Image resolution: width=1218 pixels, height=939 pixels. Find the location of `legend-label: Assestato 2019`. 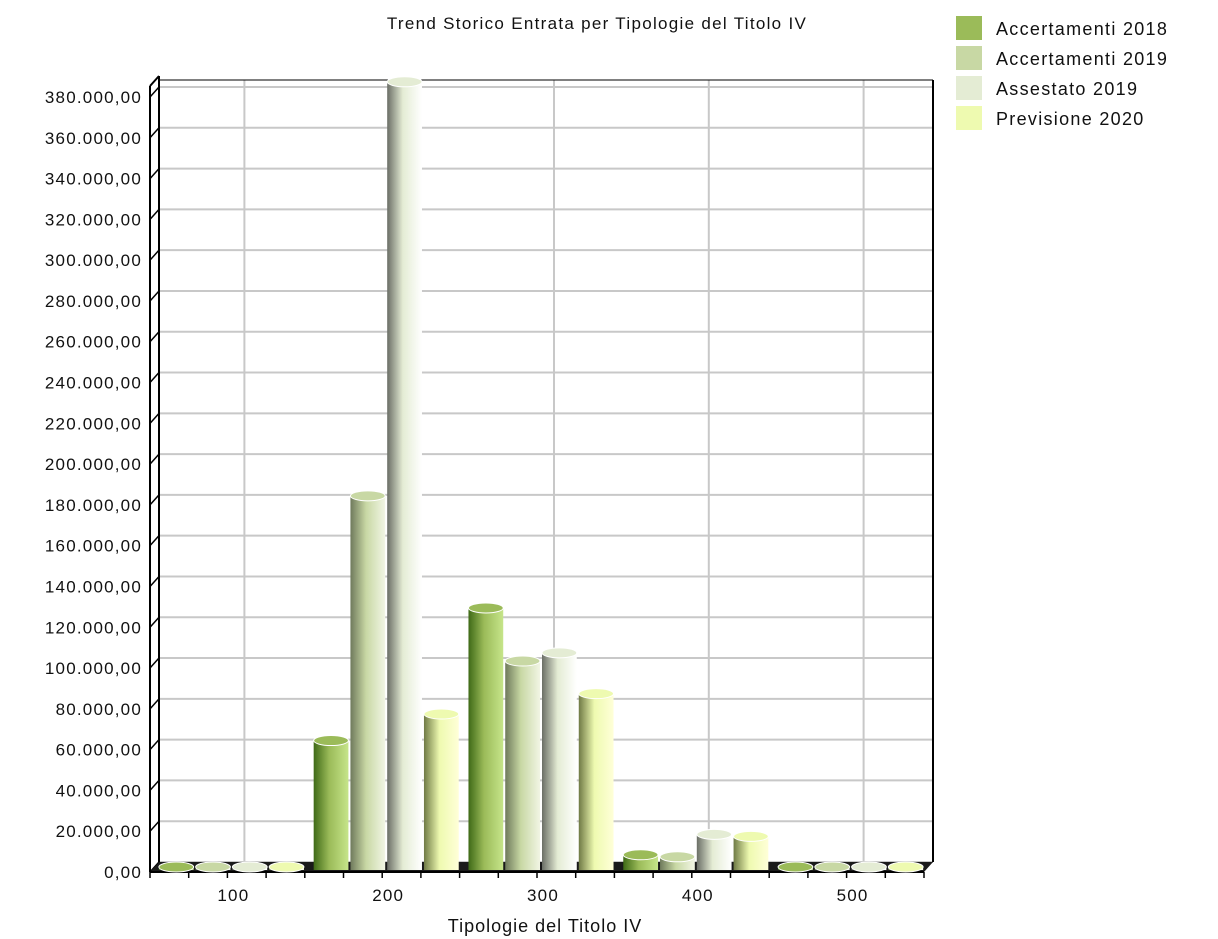

legend-label: Assestato 2019 is located at coordinates (1067, 89).